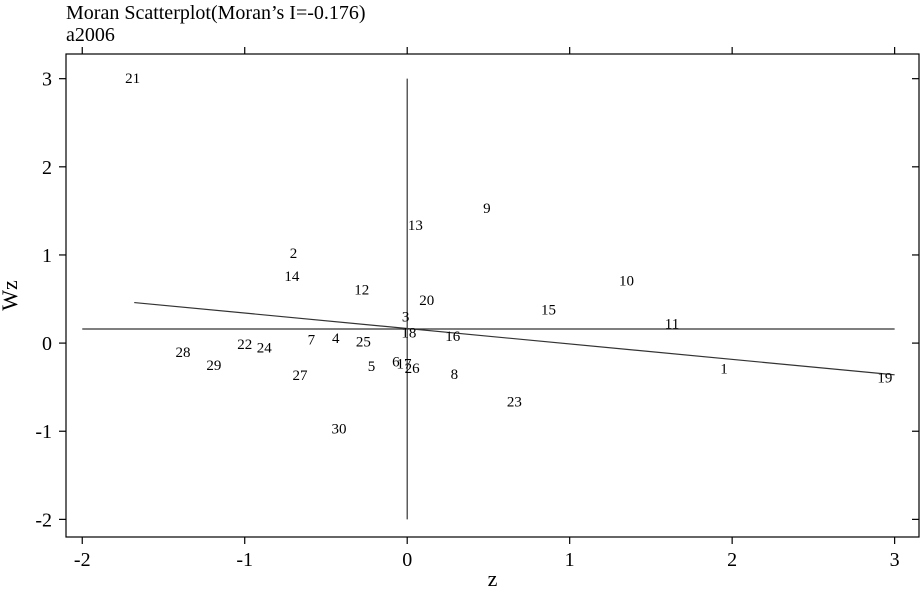 The image size is (921, 589). I want to click on point-label-21: 21, so click(132, 79).